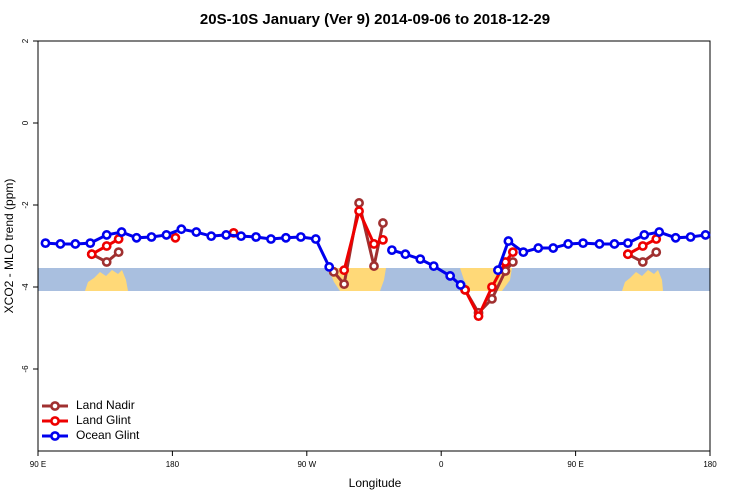 The image size is (750, 500). Describe the element at coordinates (375, 483) in the screenshot. I see `x-axis-label: Longitude` at that location.